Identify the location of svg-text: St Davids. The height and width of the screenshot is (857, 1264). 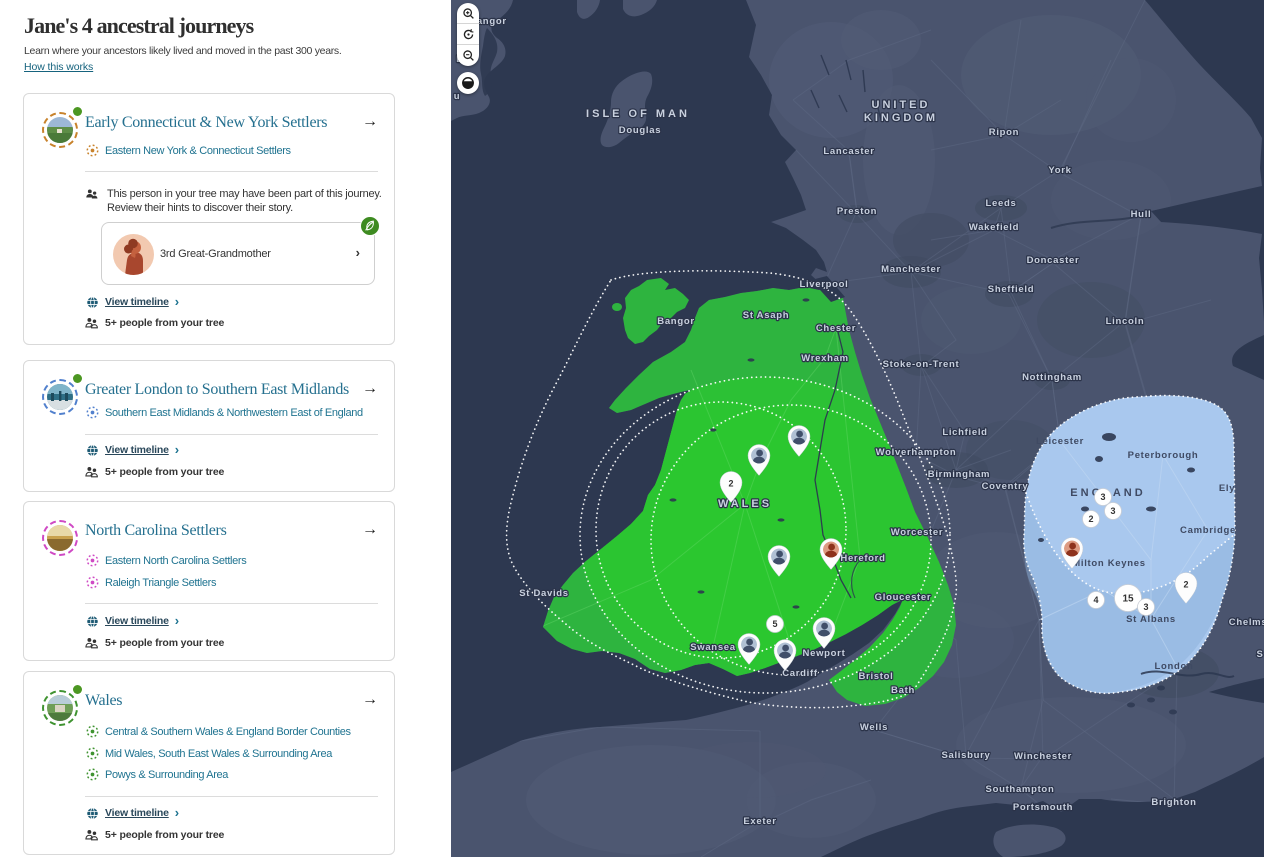
(544, 593).